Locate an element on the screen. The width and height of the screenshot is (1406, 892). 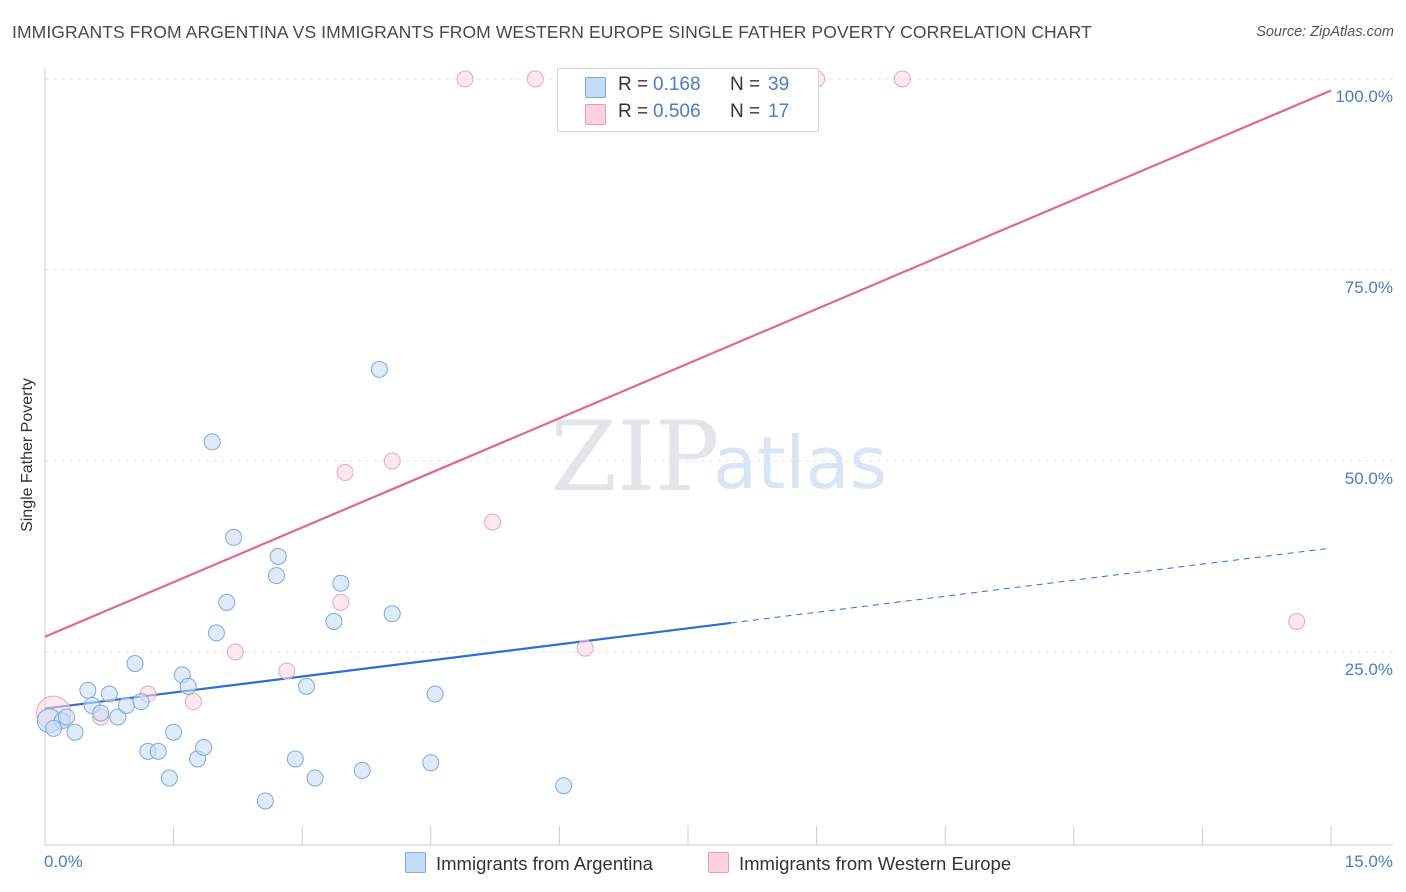
stats-row-western-europe: R = 0.506 N = 17 is located at coordinates (688, 114).